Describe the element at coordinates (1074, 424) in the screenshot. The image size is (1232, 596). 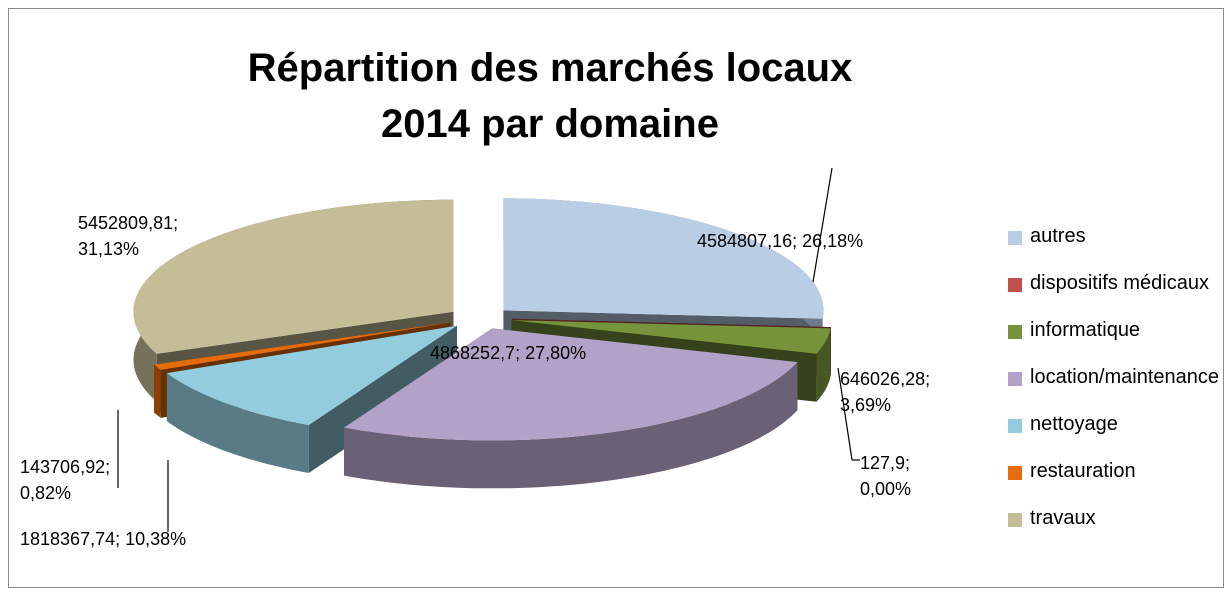
I see `legend-label: nettoyage` at that location.